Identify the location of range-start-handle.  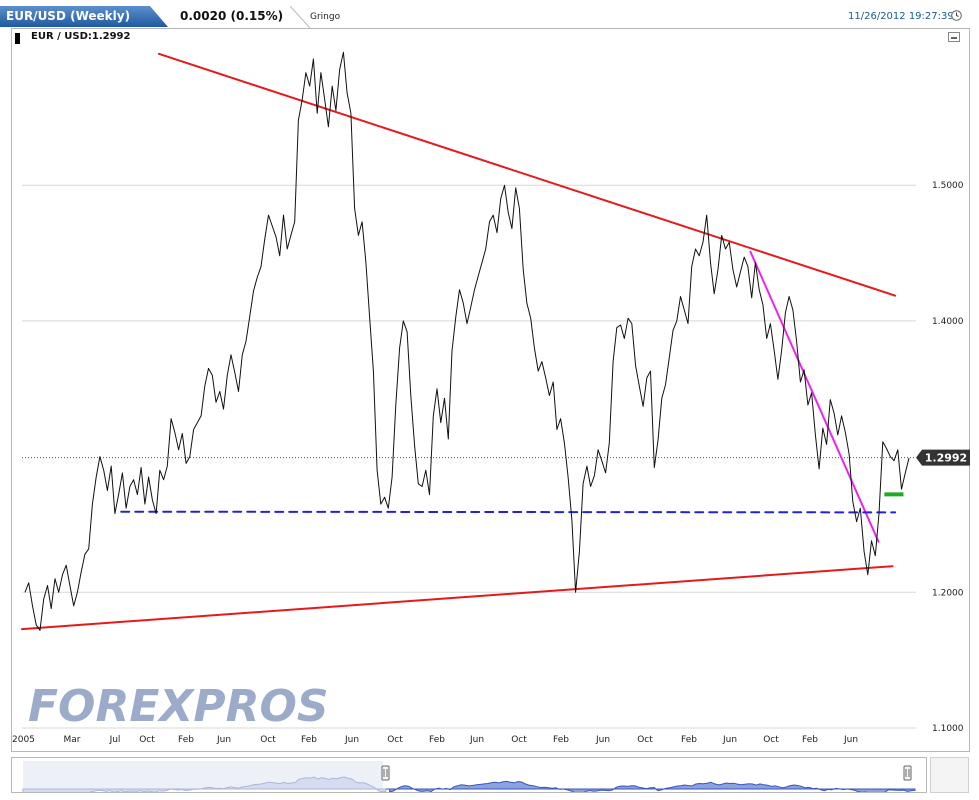
(385, 773).